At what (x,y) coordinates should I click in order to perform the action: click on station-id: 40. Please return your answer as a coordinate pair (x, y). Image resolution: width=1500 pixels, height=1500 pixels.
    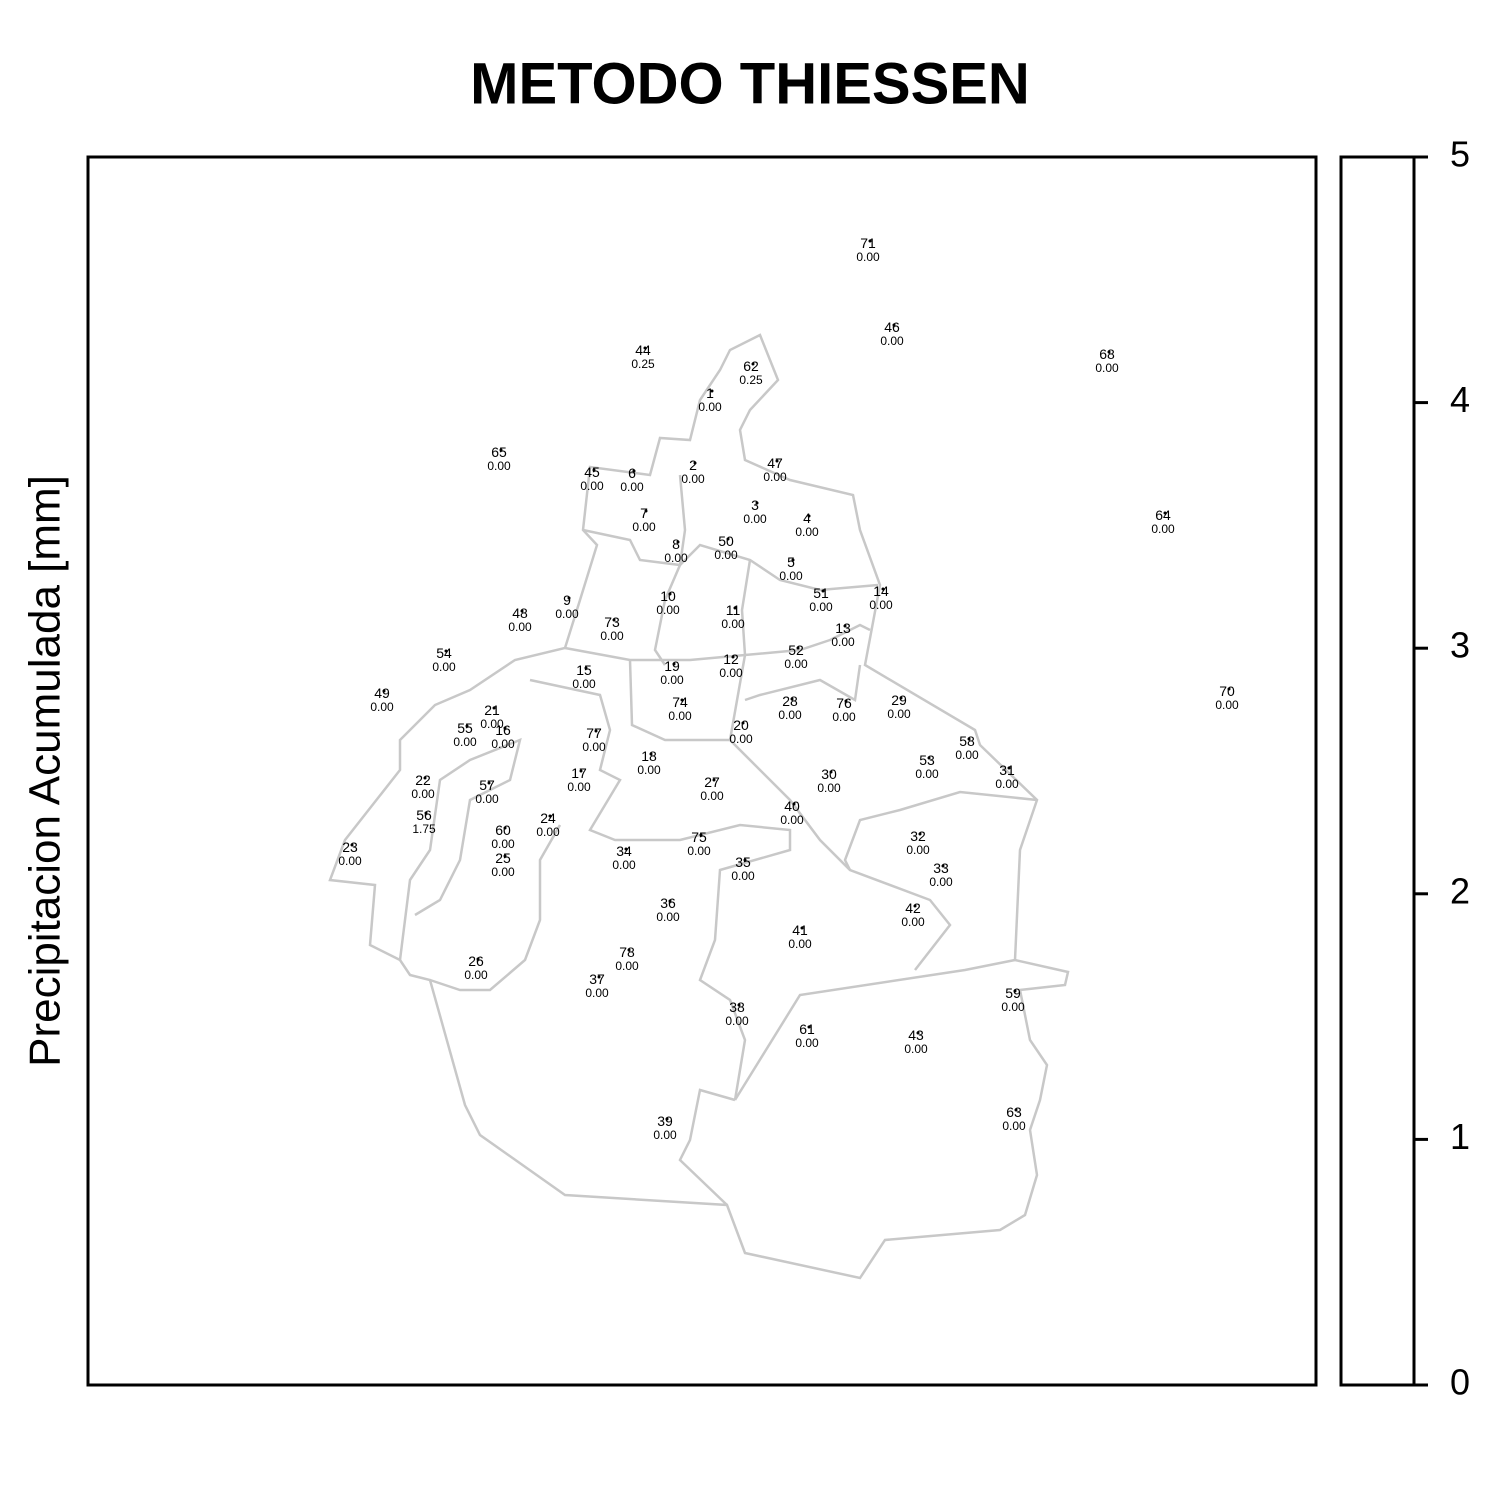
    Looking at the image, I should click on (792, 806).